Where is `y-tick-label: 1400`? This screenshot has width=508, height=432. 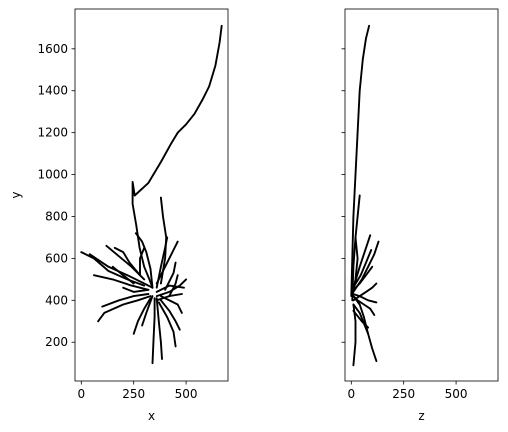 y-tick-label: 1400 is located at coordinates (52, 91).